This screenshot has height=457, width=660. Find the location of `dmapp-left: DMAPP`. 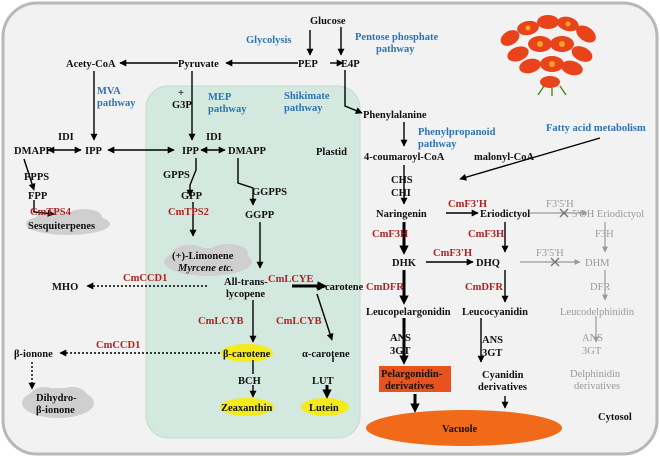

dmapp-left: DMAPP is located at coordinates (33, 151).